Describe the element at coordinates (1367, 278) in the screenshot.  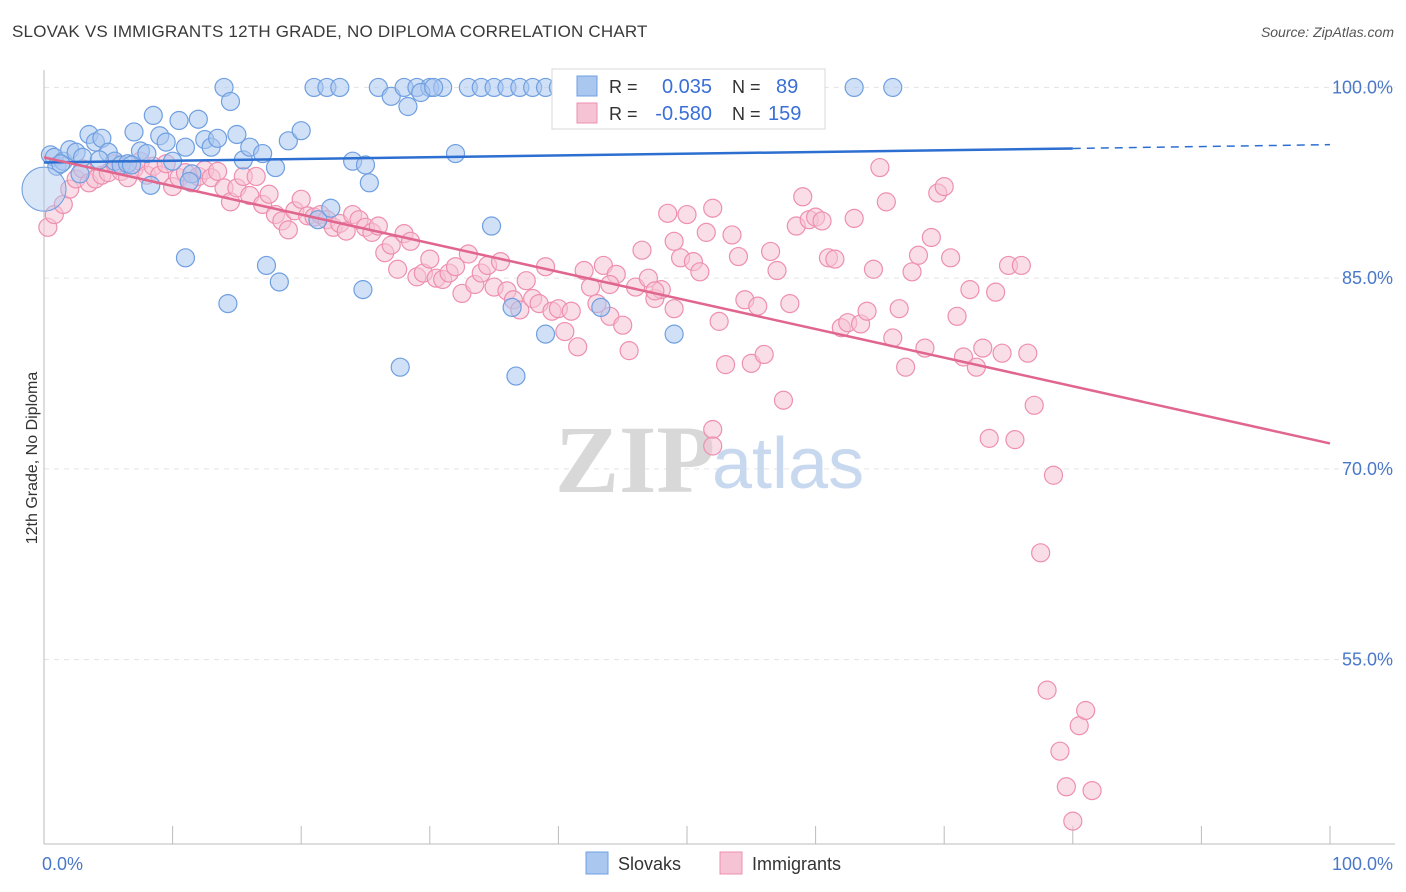
I see `y-tick-label: 85.0%` at that location.